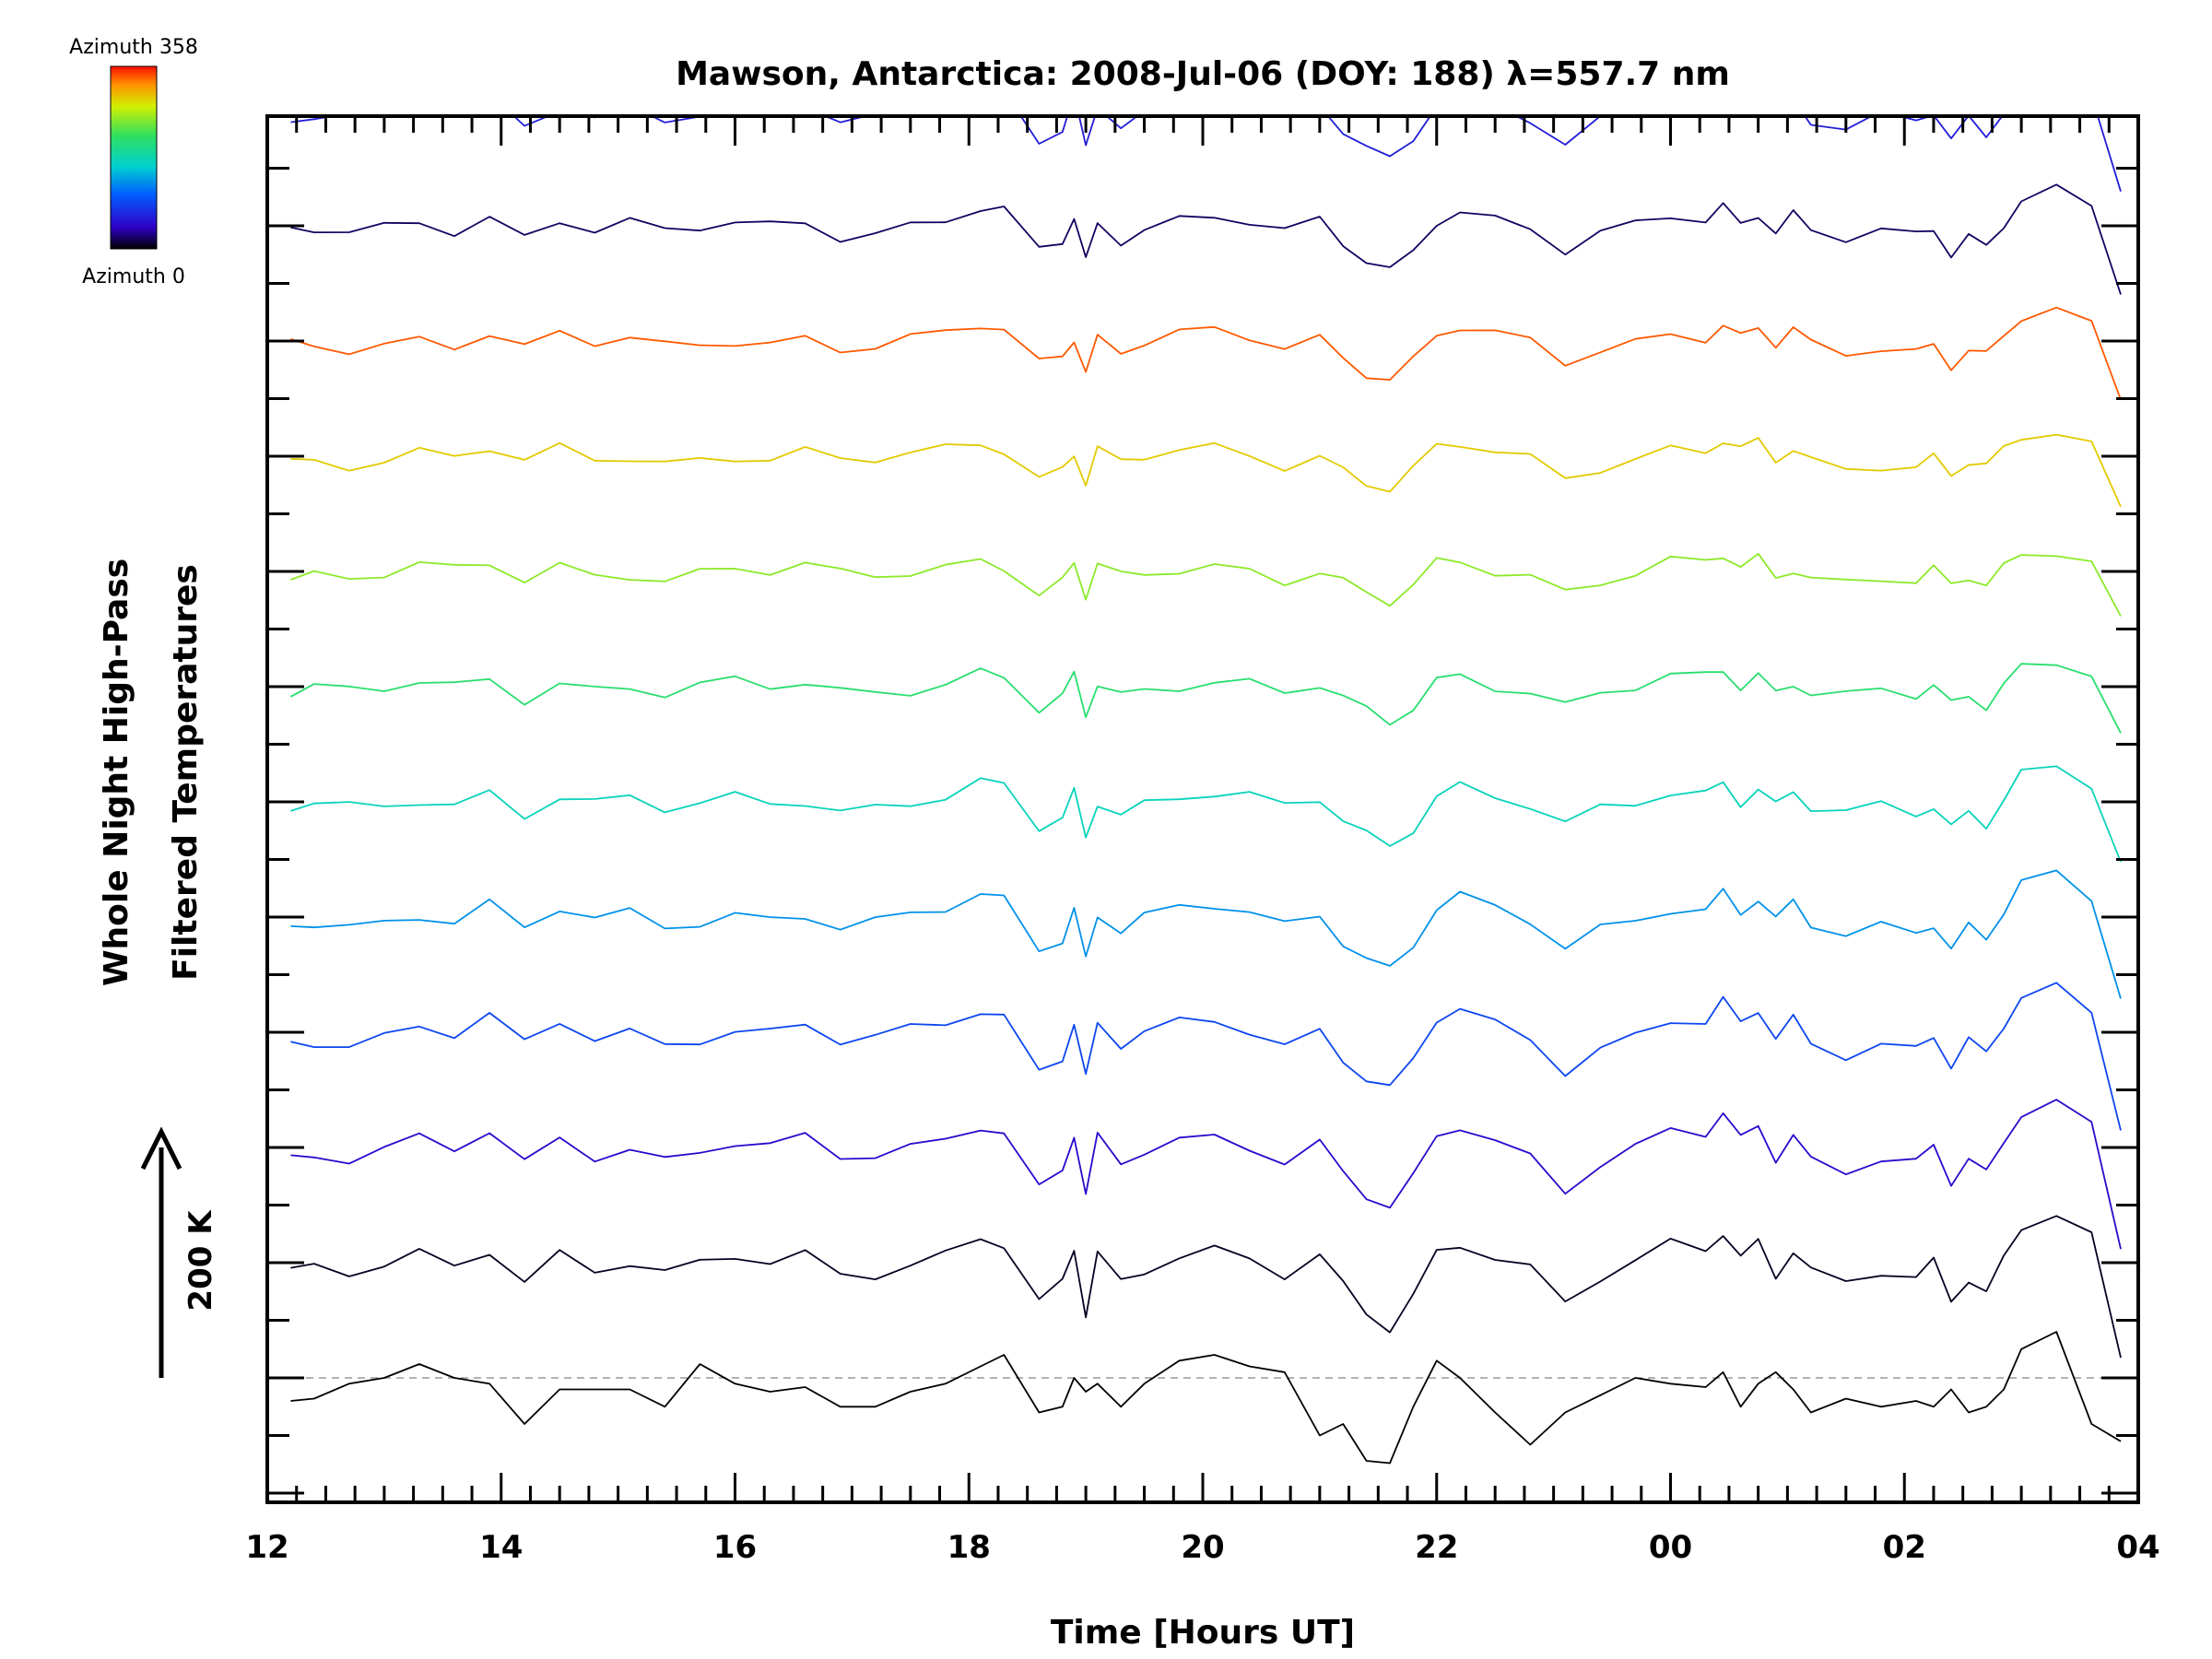 This screenshot has height=1659, width=2212. Describe the element at coordinates (200, 1260) in the screenshot. I see `scale-bar-label: 200 K` at that location.